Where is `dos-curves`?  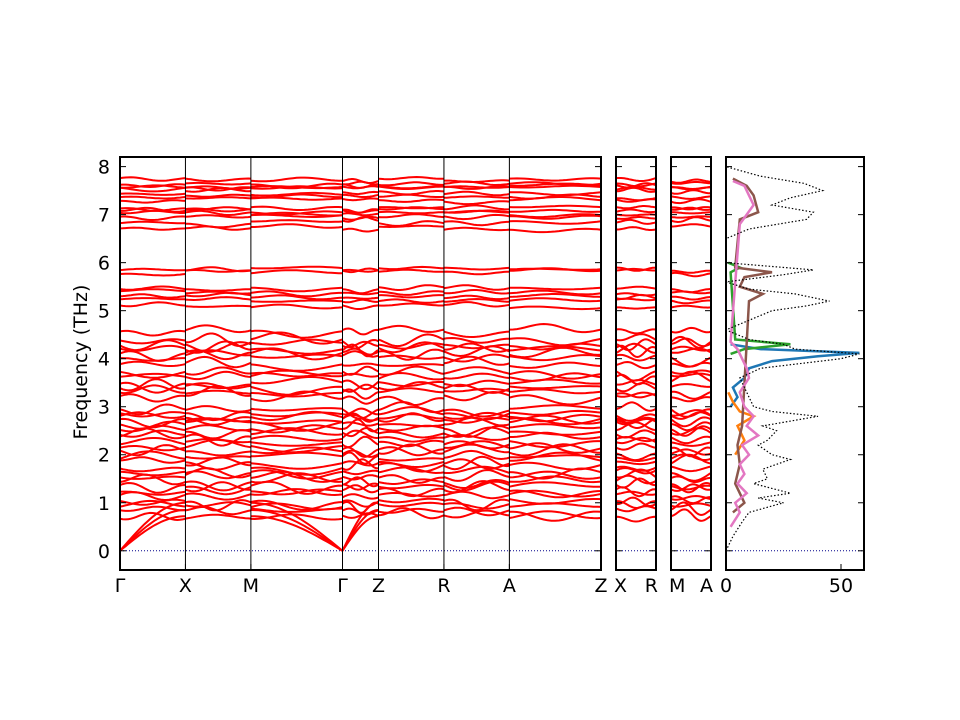
dos-curves is located at coordinates (795, 359).